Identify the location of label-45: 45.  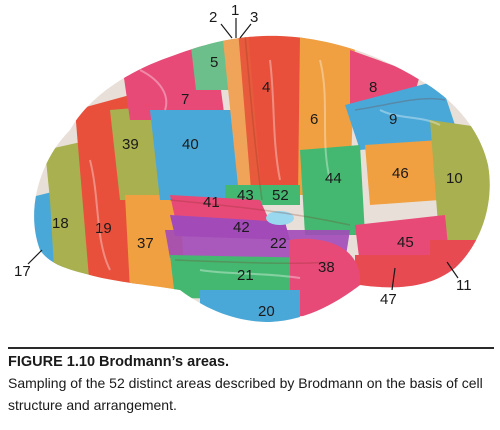
(405, 242).